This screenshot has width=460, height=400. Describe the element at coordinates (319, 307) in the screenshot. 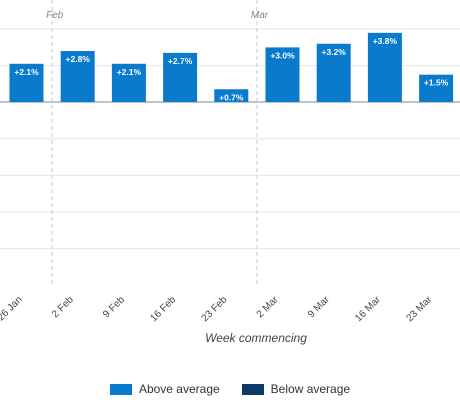

I see `x-tick-label: 9 Mar` at that location.